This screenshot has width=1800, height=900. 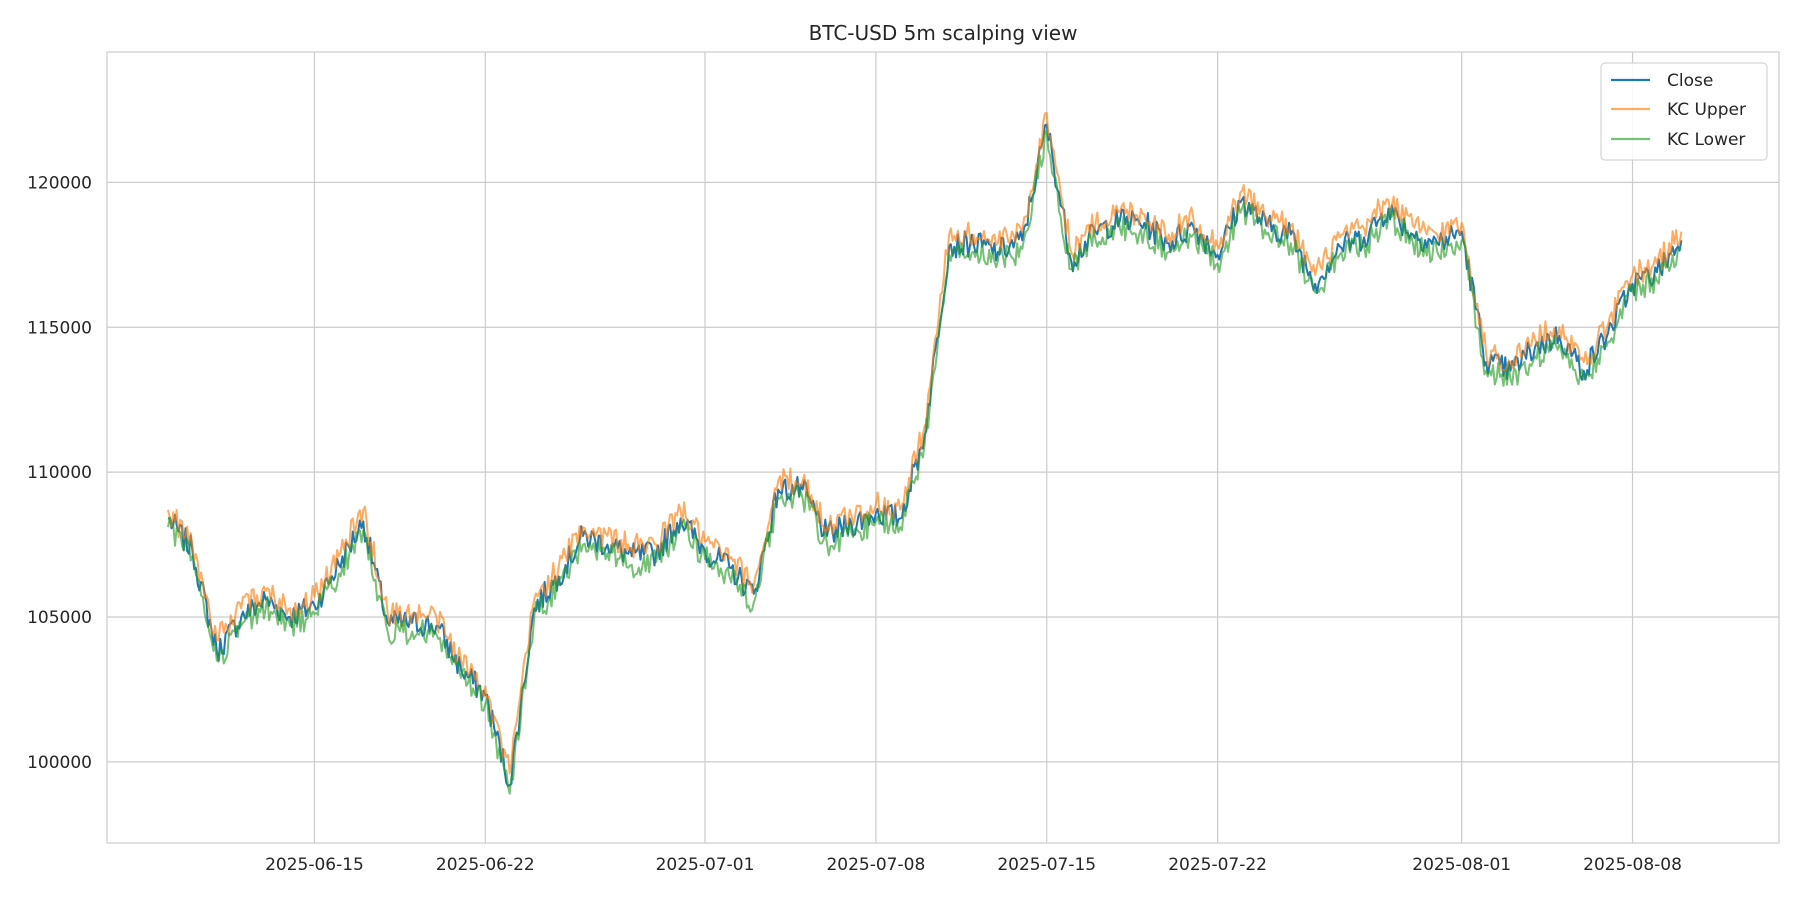 I want to click on chart-title: BTC-USD 5m scalping view, so click(x=943, y=33).